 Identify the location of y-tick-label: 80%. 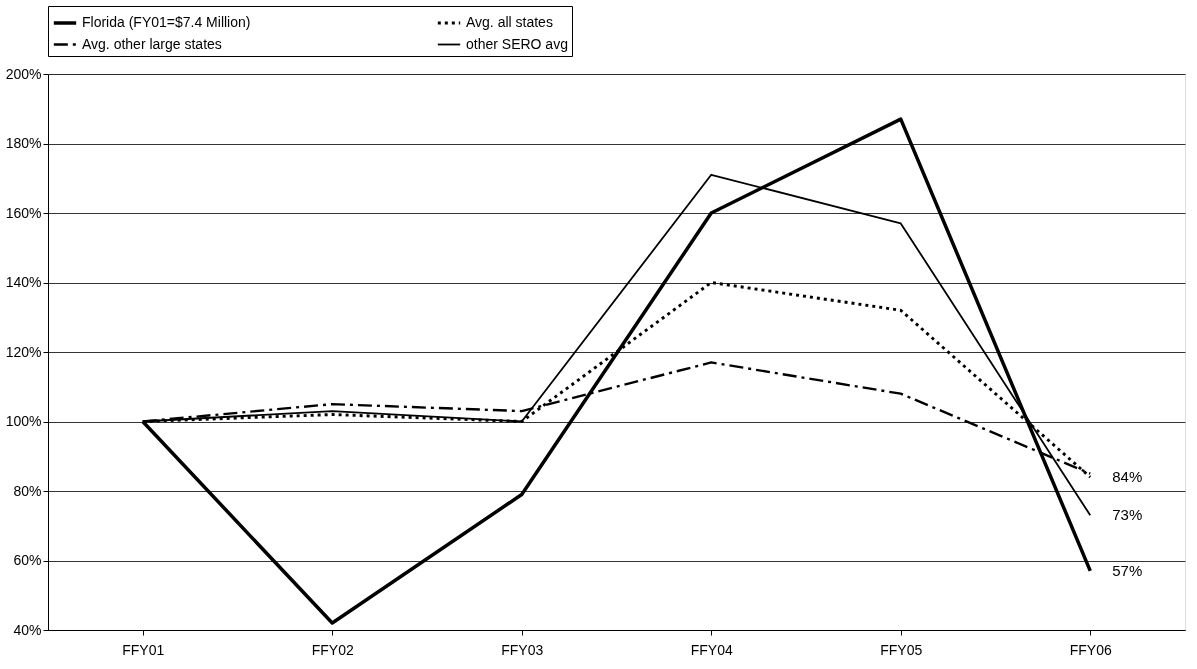
(27, 490).